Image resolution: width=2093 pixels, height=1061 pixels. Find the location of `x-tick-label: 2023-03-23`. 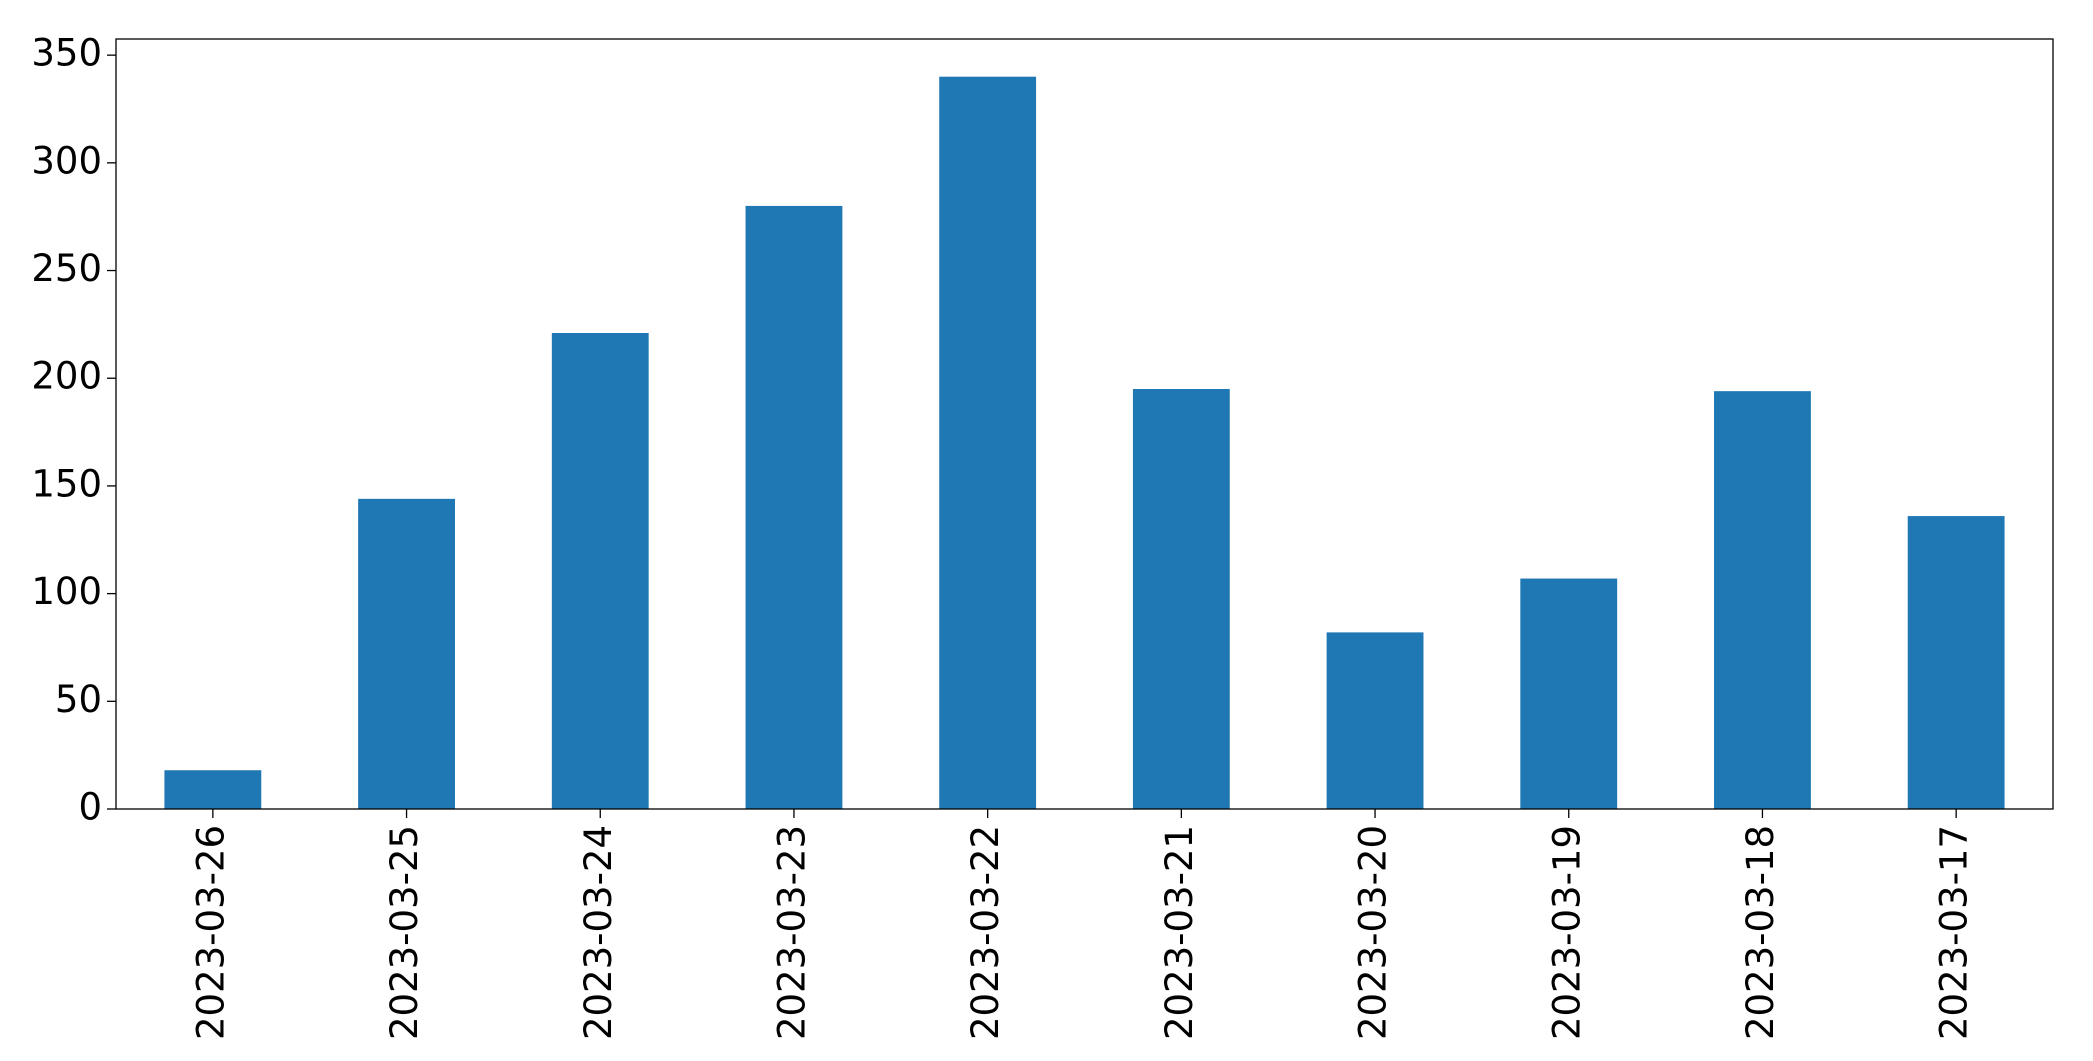

x-tick-label: 2023-03-23 is located at coordinates (791, 932).